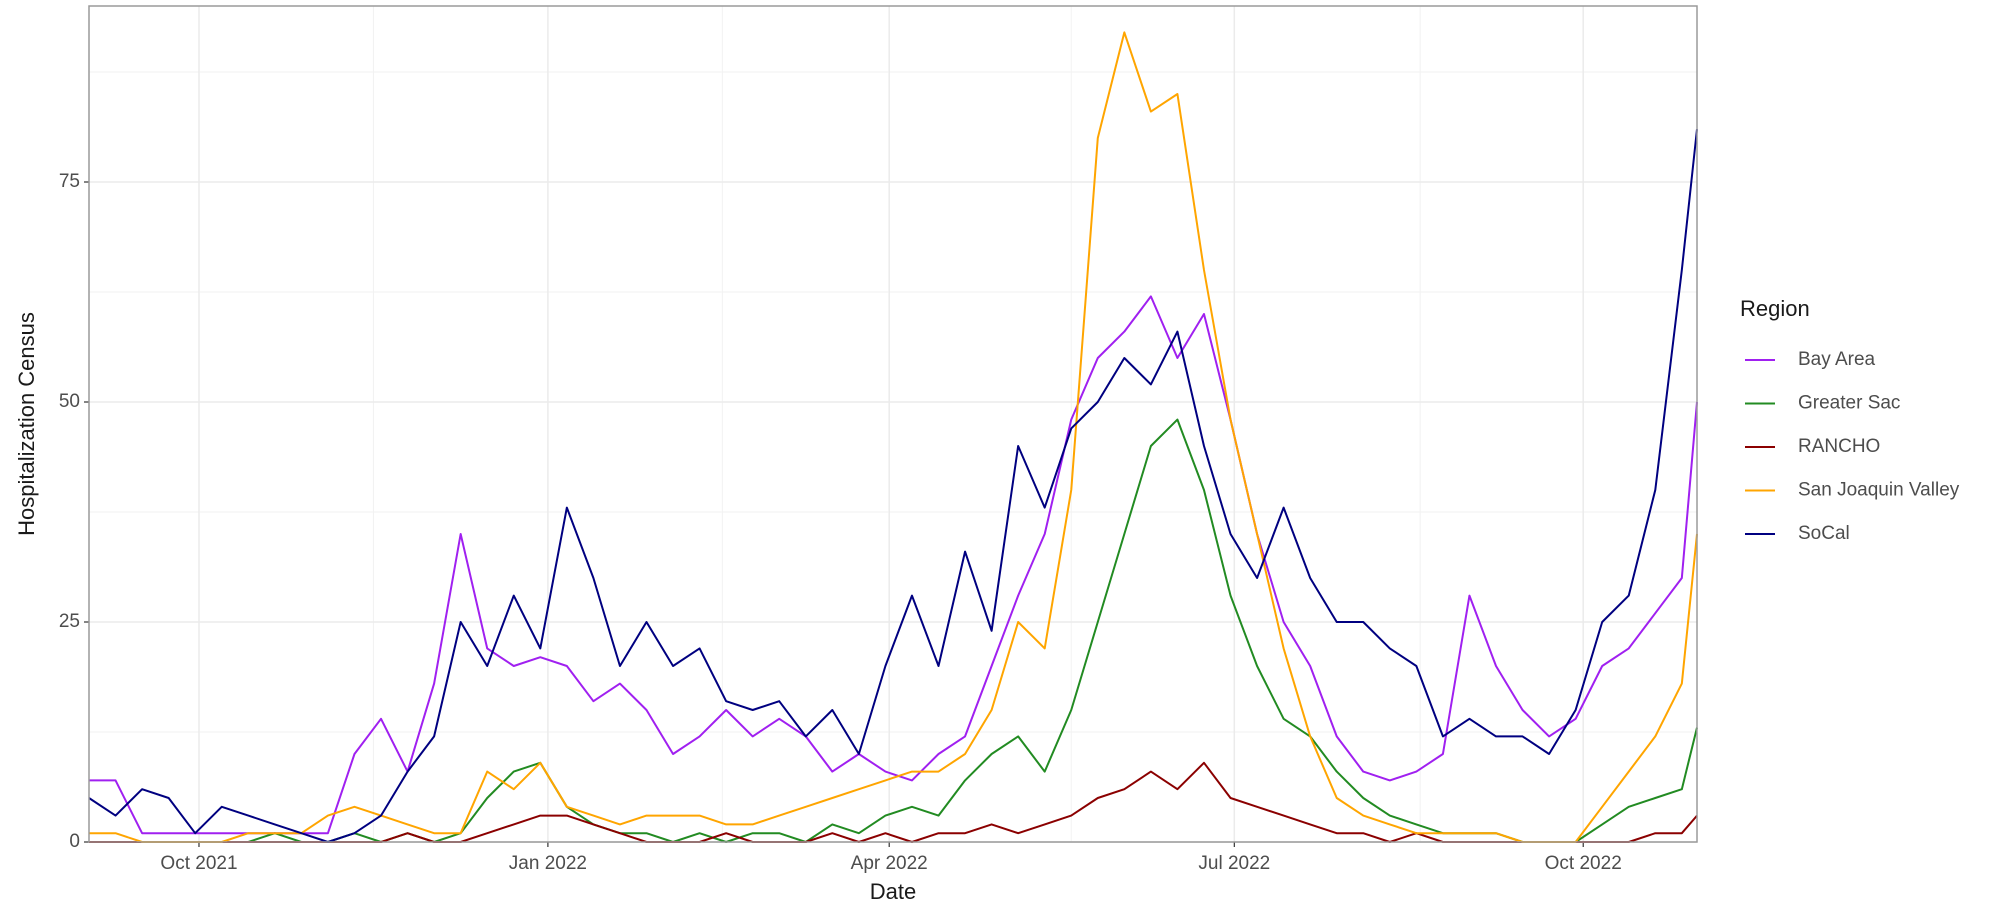  Describe the element at coordinates (69, 621) in the screenshot. I see `y-tick-label: 25` at that location.